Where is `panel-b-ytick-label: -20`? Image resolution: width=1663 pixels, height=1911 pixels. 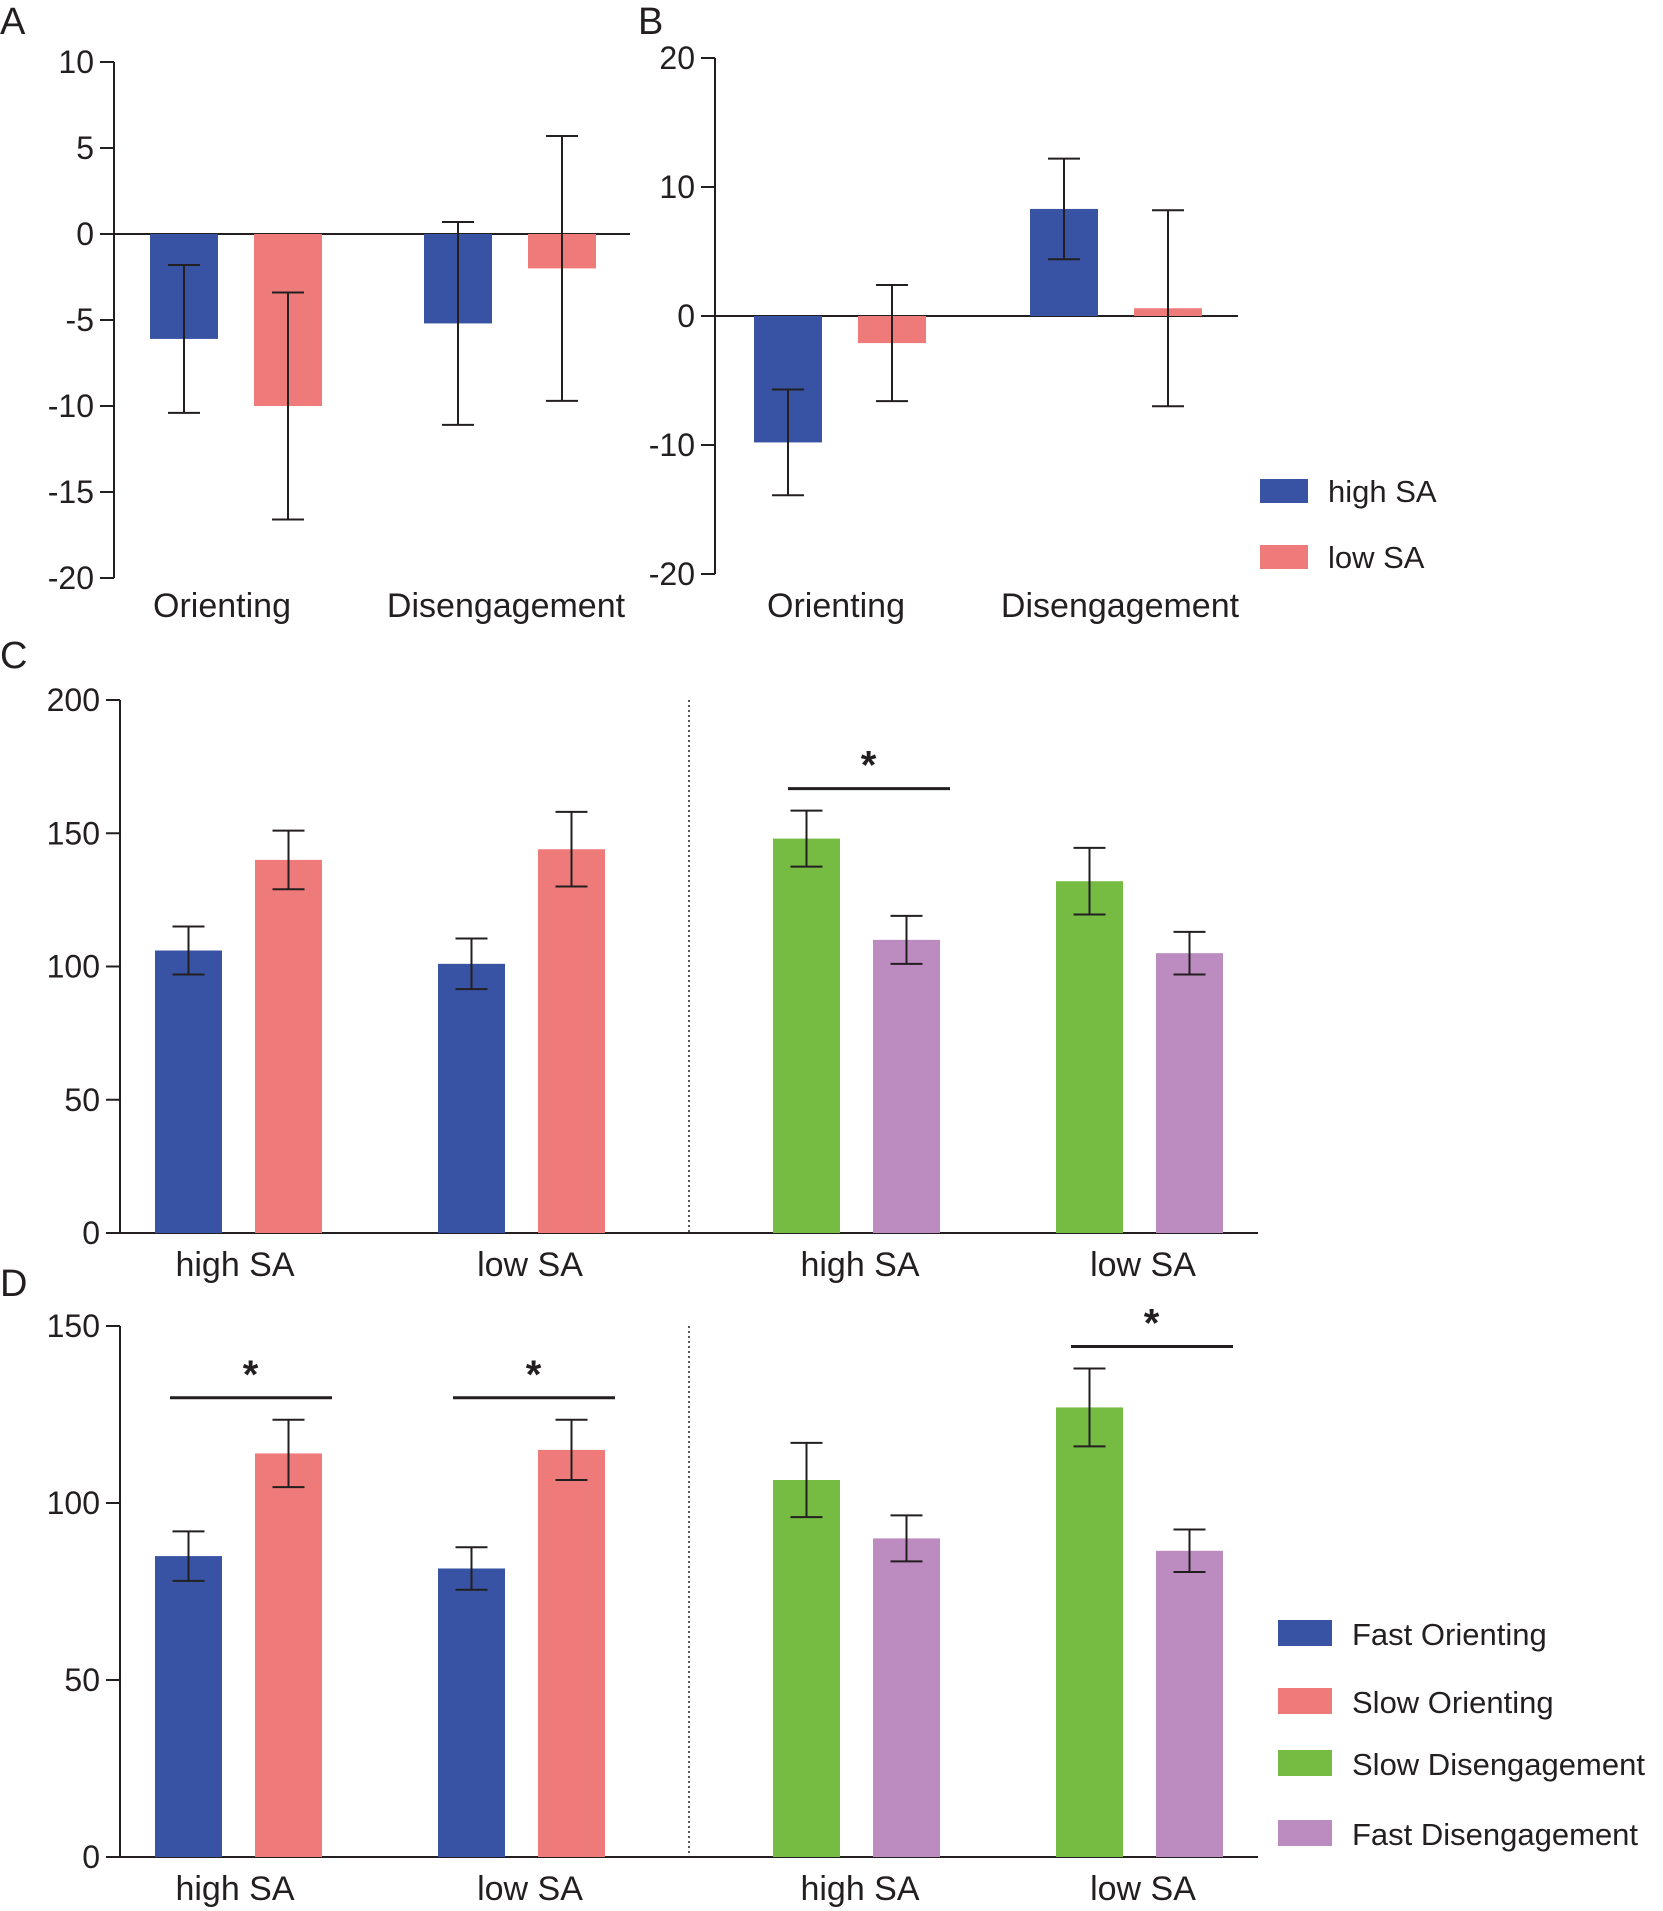
panel-b-ytick-label: -20 is located at coordinates (672, 574).